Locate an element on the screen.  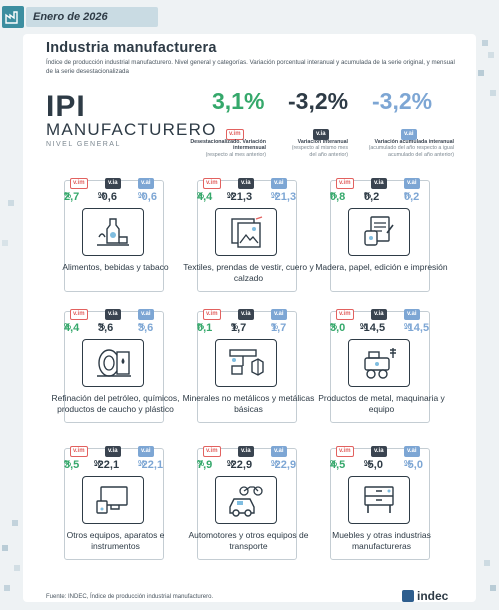
vehicles-icon is located at coordinates (246, 500).